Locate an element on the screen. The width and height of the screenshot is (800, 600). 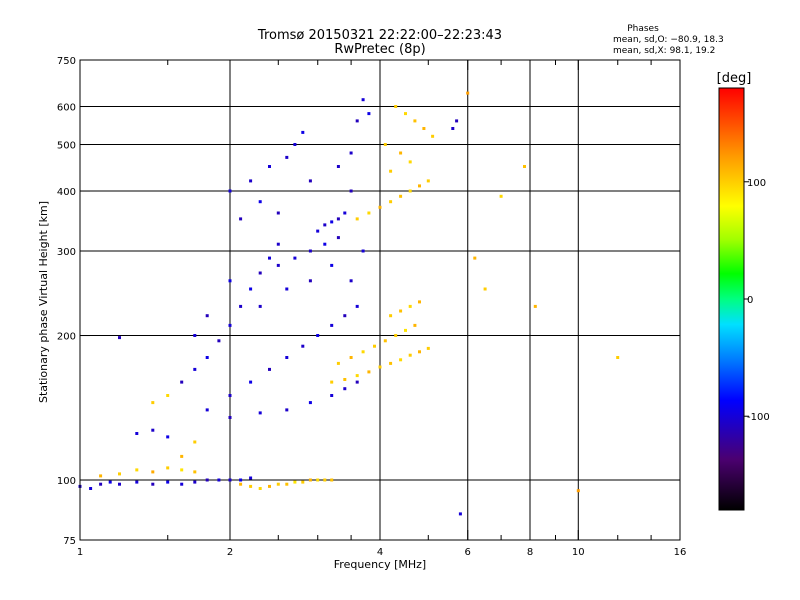
colorbar-gradient is located at coordinates (731, 299).